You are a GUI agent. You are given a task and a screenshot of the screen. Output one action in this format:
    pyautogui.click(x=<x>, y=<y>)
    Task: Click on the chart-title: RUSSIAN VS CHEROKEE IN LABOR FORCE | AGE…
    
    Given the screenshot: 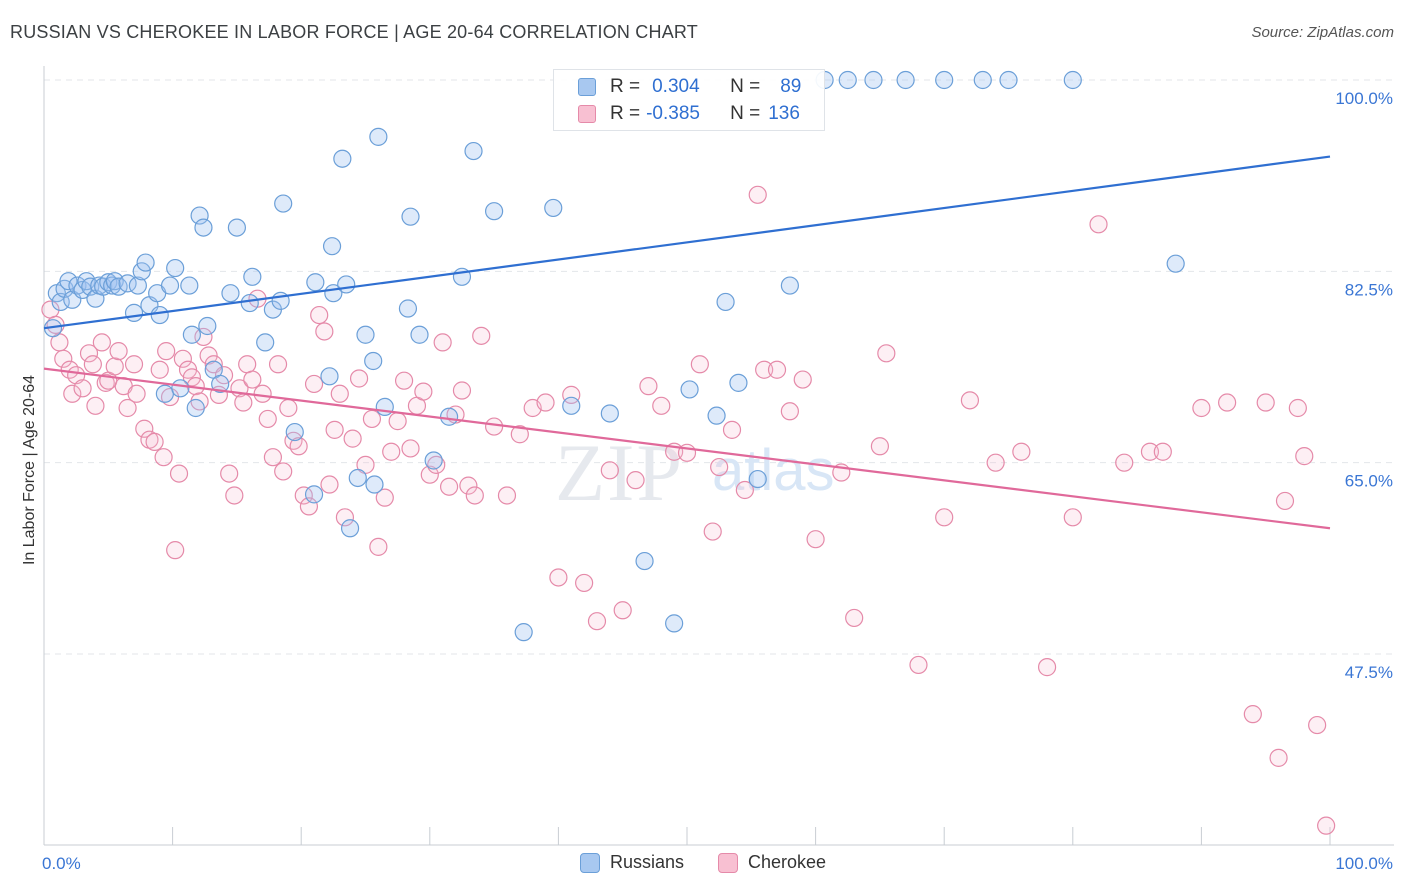 What is the action you would take?
    pyautogui.click(x=354, y=32)
    